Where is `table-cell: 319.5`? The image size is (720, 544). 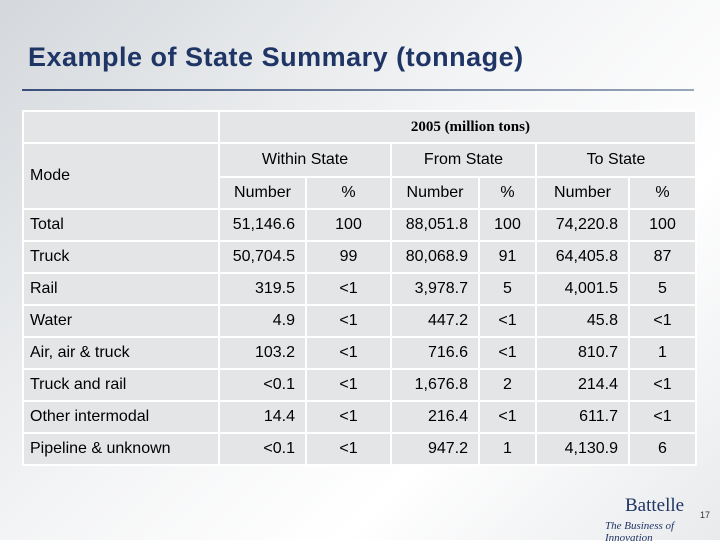 table-cell: 319.5 is located at coordinates (262, 289).